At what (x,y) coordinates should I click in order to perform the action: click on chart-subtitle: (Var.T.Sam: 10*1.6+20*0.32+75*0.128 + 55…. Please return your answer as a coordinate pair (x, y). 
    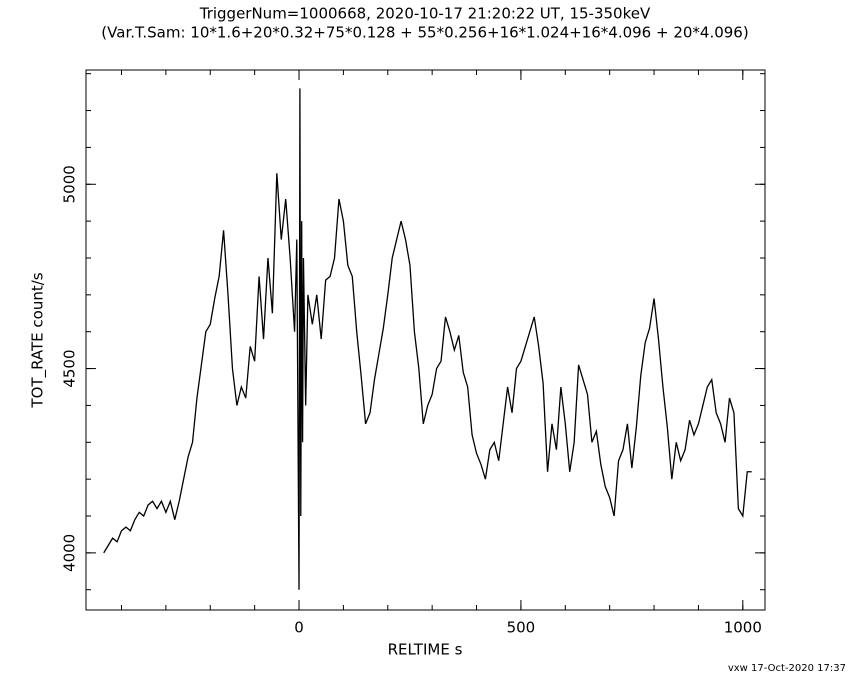
    Looking at the image, I should click on (424, 33).